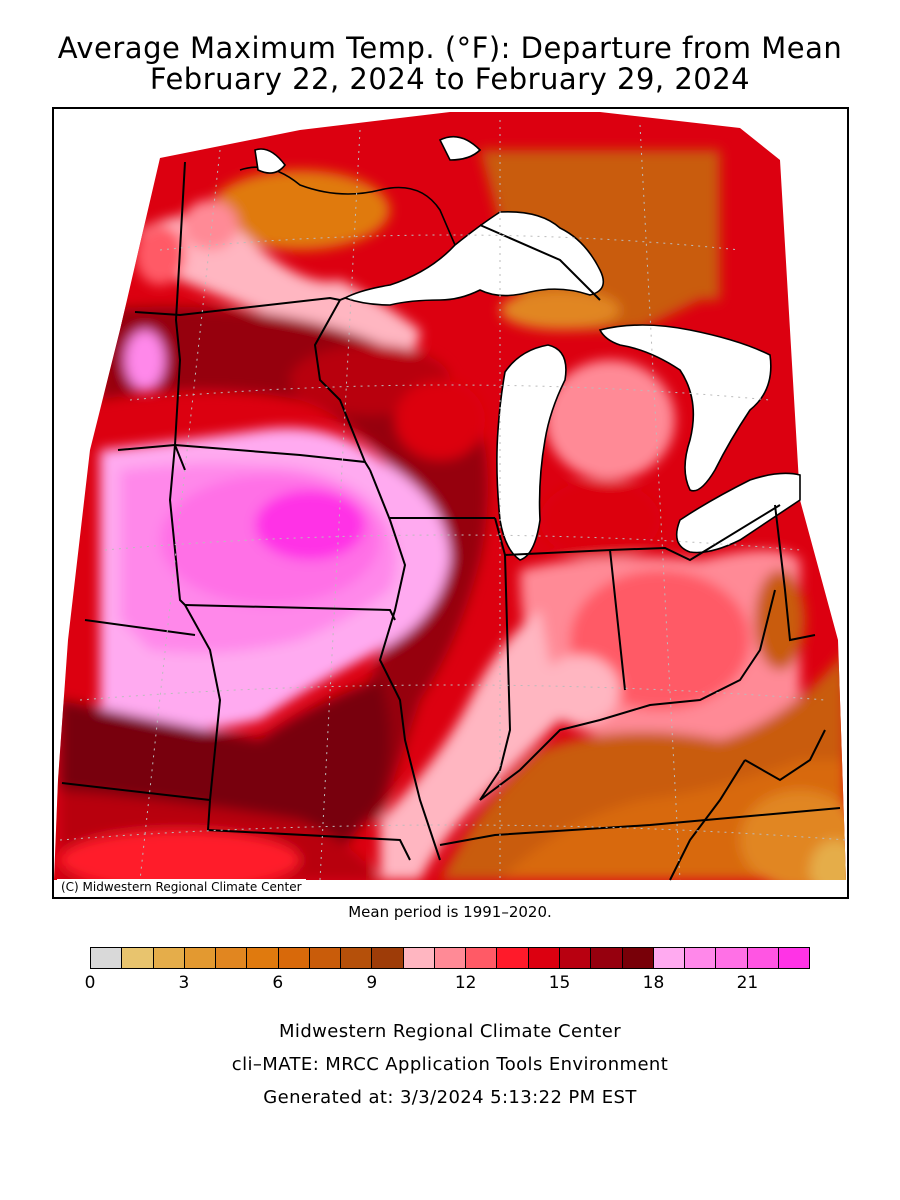 This screenshot has width=900, height=1200. What do you see at coordinates (181, 887) in the screenshot?
I see `credit-label: (C) Midwestern Regional Climate Center` at bounding box center [181, 887].